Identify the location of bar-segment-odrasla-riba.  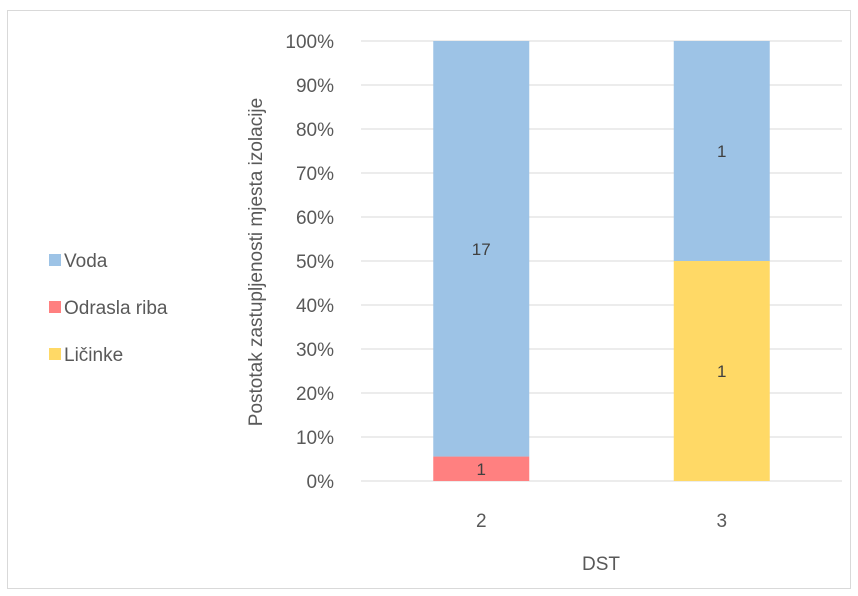
(481, 468).